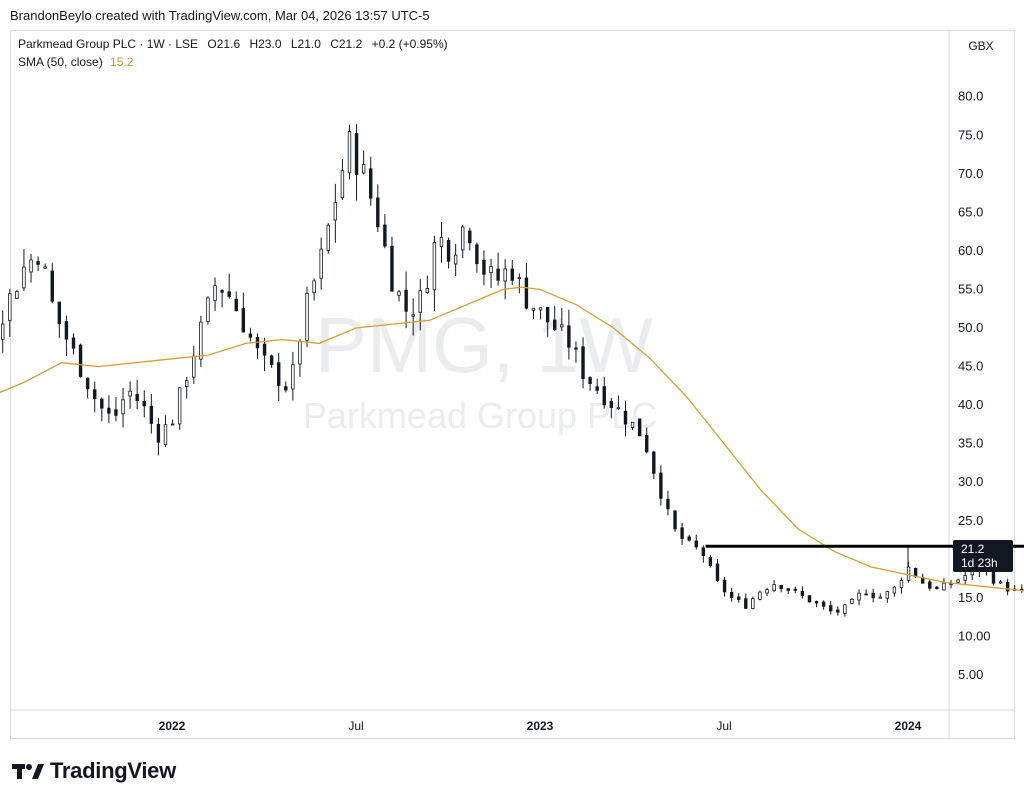 This screenshot has width=1024, height=802. I want to click on legend-high: H23.0, so click(265, 44).